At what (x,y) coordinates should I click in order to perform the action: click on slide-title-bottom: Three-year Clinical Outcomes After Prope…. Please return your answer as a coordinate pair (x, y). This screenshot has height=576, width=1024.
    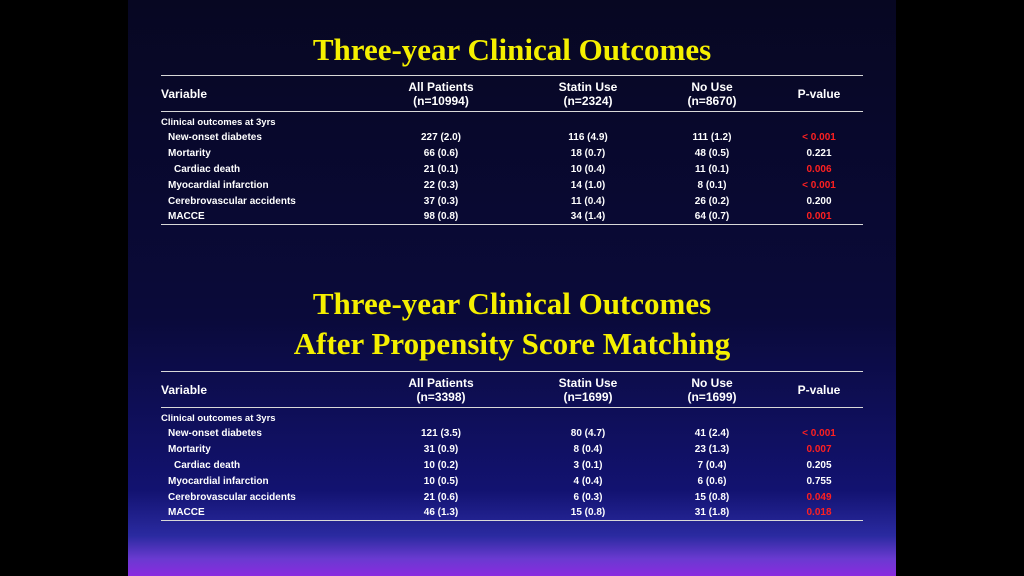
    Looking at the image, I should click on (512, 324).